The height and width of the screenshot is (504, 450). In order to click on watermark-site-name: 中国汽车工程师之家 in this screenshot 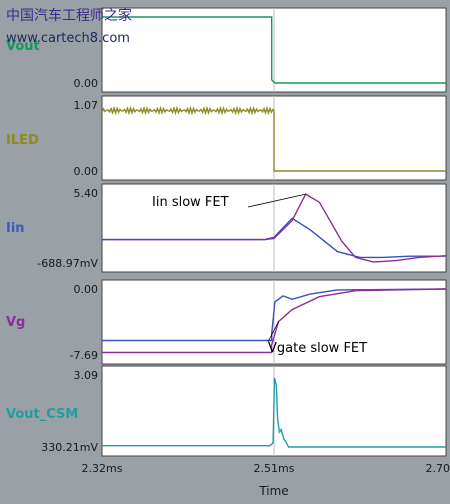, I will do `click(69, 15)`.